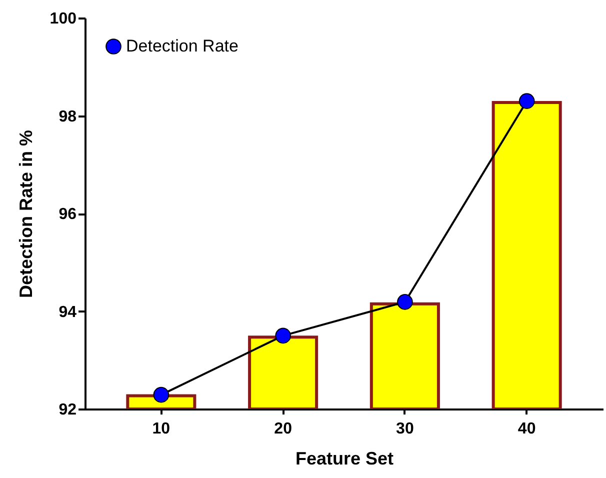 The image size is (606, 478). What do you see at coordinates (283, 429) in the screenshot?
I see `x-tick-label: 20` at bounding box center [283, 429].